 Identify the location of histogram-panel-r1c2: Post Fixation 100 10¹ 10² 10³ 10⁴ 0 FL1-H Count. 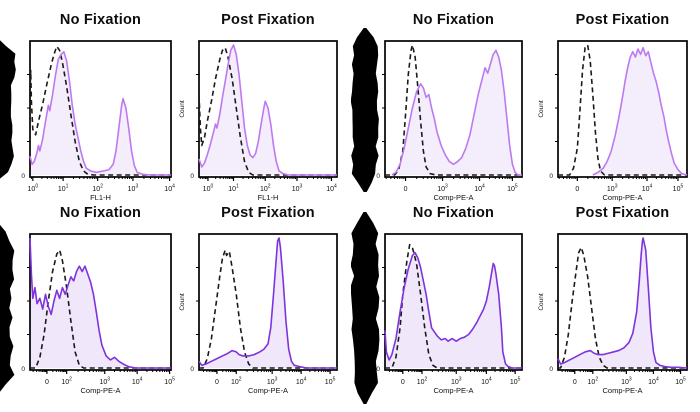
(263, 110).